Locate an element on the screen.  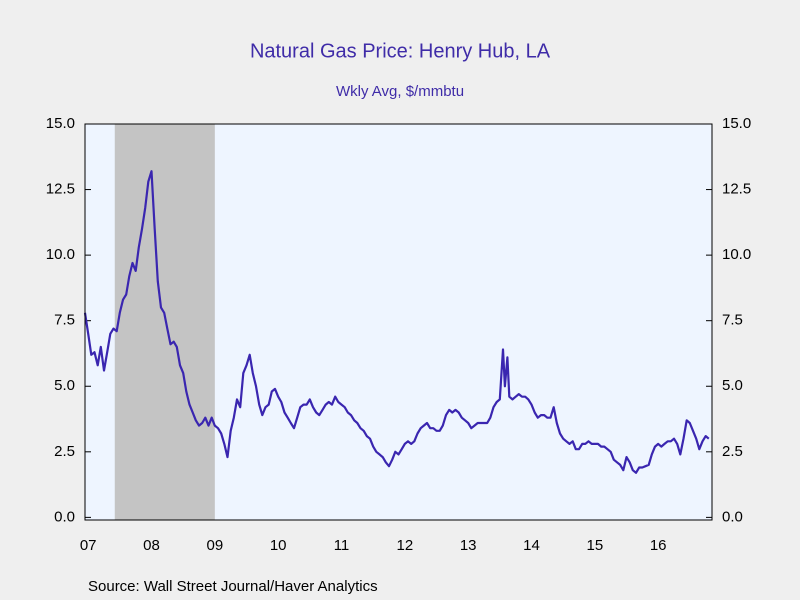
y2-tick-label: 7.5 is located at coordinates (732, 320).